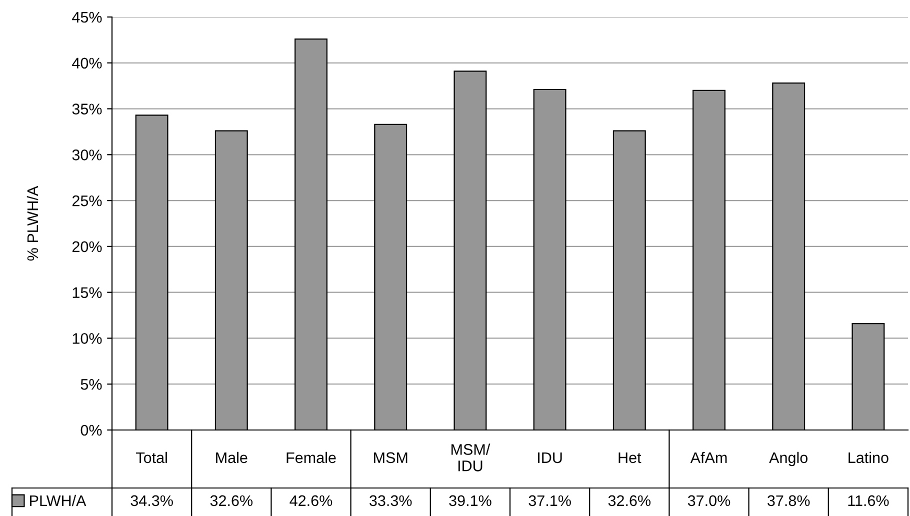 The image size is (910, 516). Describe the element at coordinates (868, 458) in the screenshot. I see `x-tick-label: Latino` at that location.